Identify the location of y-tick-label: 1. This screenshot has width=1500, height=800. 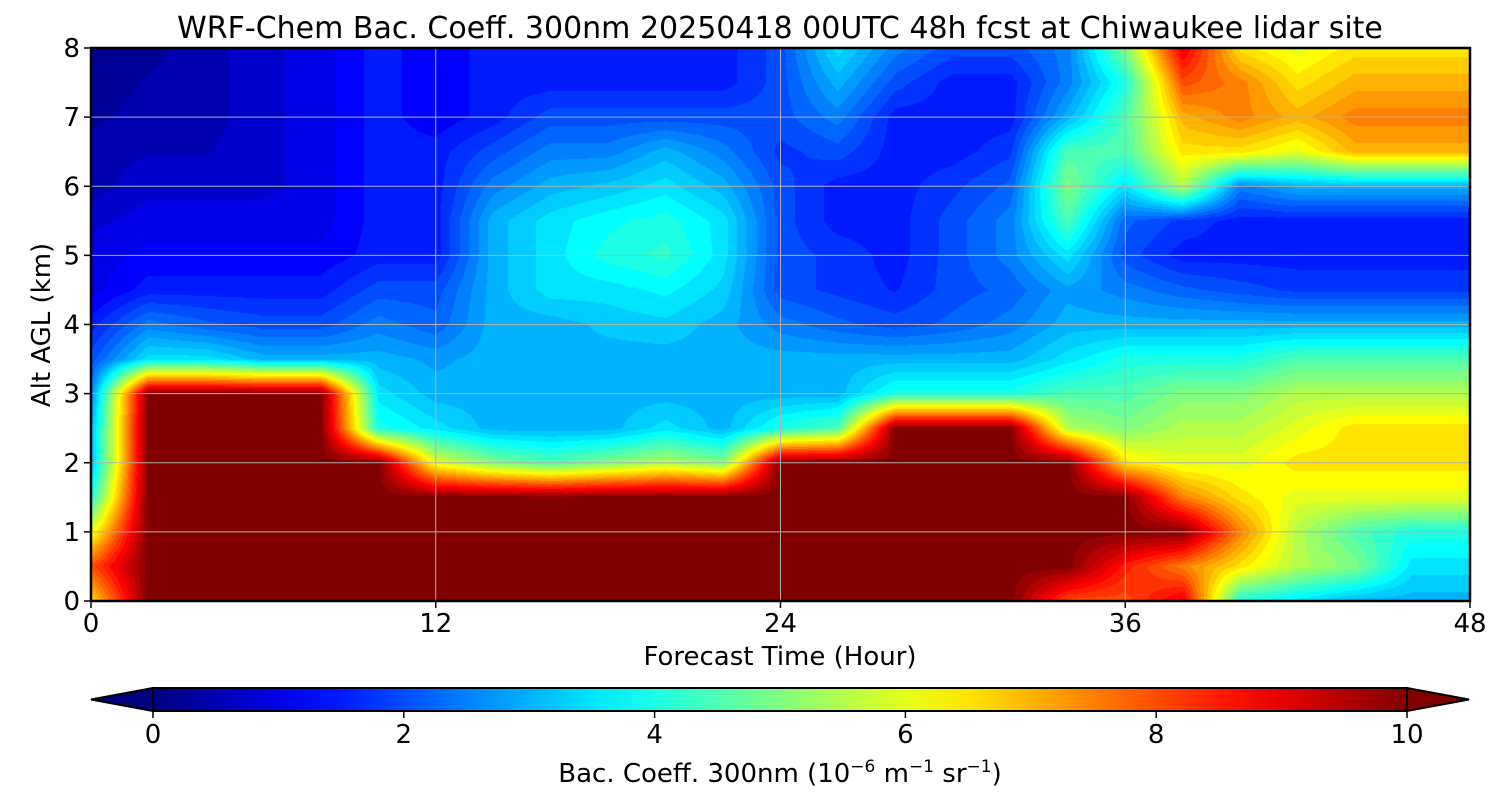
(71, 533).